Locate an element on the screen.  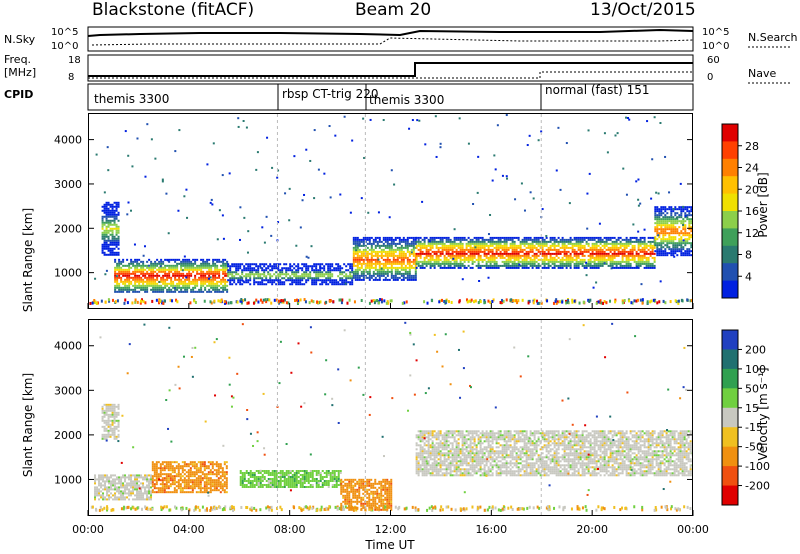
freq-tick-low: 8 is located at coordinates (71, 77).